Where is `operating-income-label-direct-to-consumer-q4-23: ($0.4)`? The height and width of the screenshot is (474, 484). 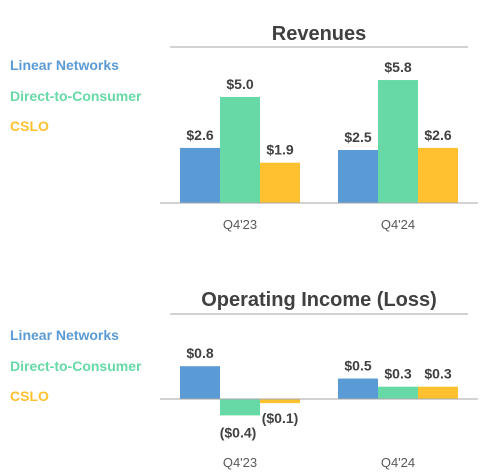 operating-income-label-direct-to-consumer-q4-23: ($0.4) is located at coordinates (238, 432).